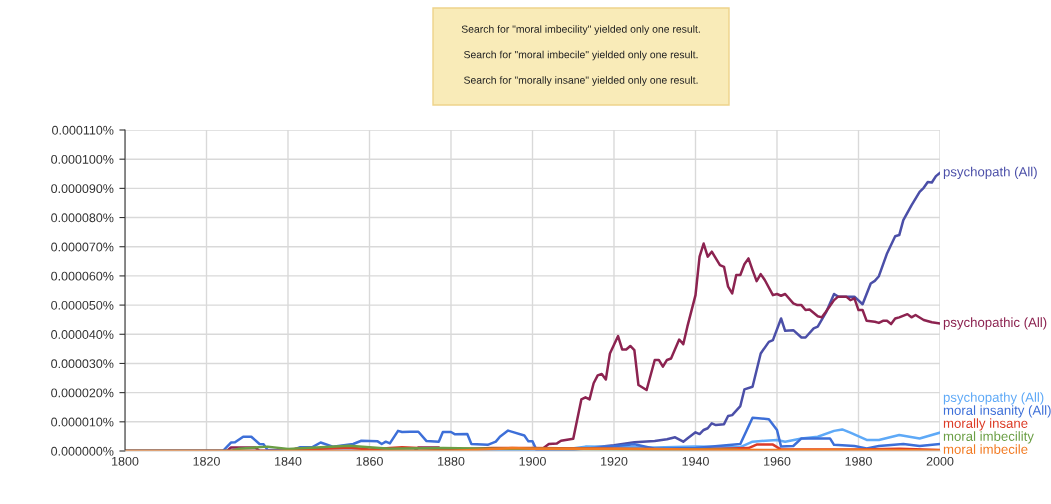  I want to click on y-tick-label: 0.000110%, so click(83, 130).